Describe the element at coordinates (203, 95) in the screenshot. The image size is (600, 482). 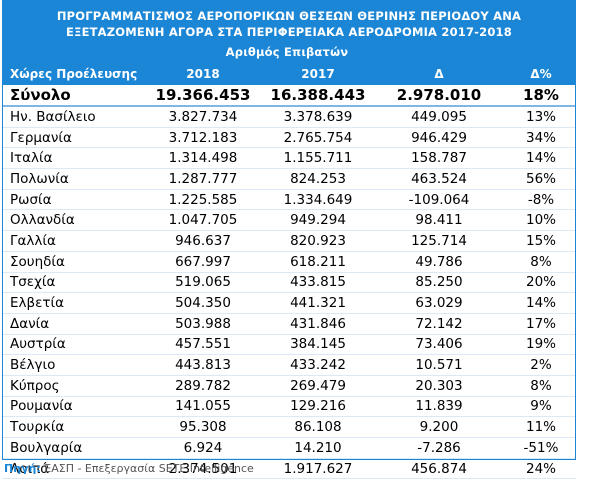
I see `cell: 19.366.453` at that location.